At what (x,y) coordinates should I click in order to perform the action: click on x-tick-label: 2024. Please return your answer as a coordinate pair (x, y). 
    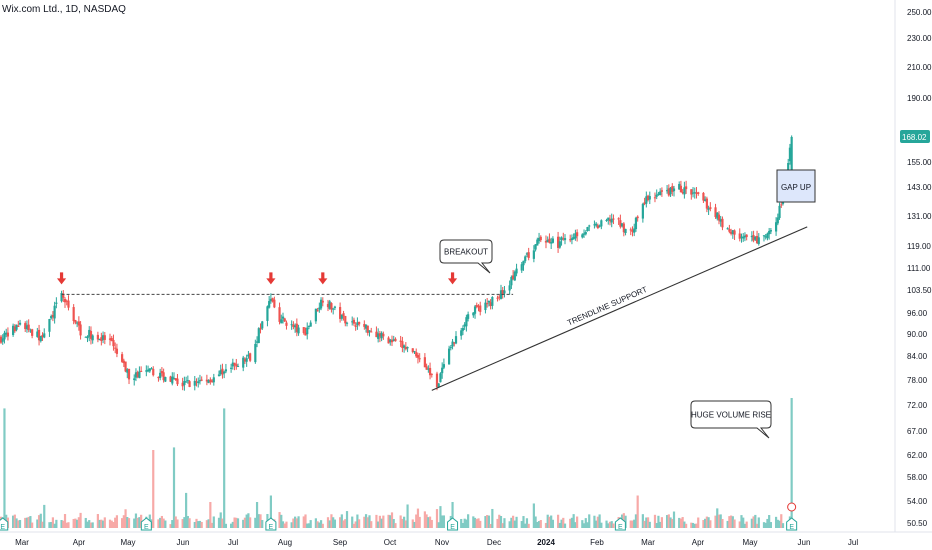
    Looking at the image, I should click on (546, 542).